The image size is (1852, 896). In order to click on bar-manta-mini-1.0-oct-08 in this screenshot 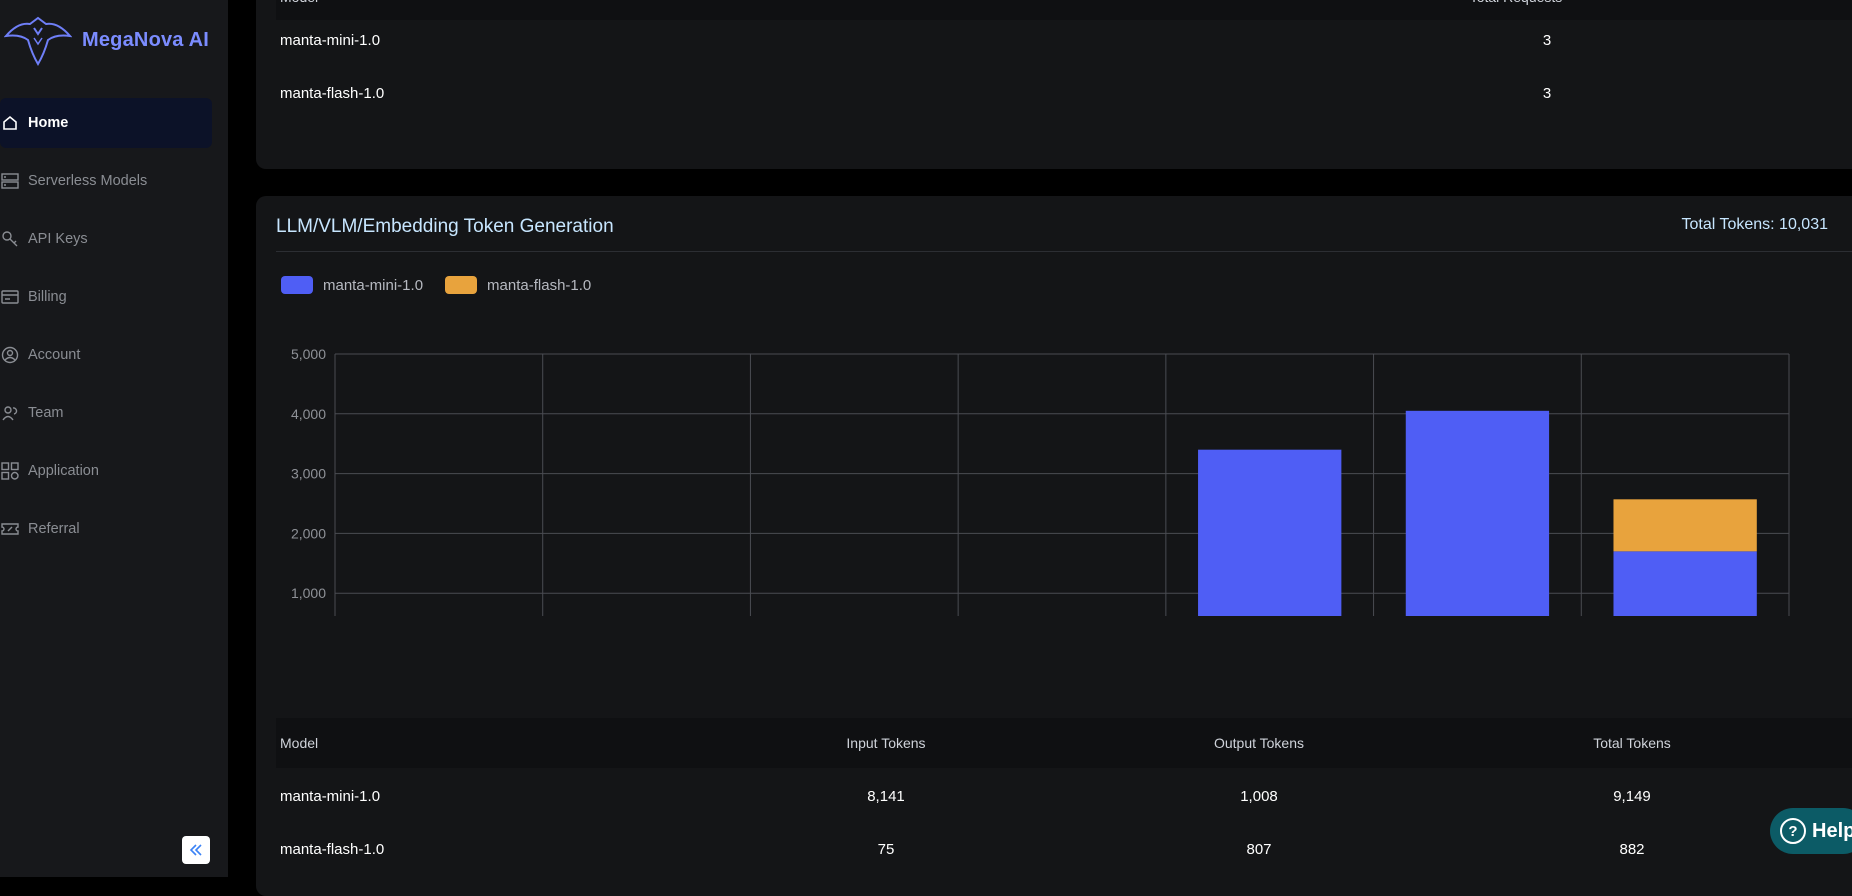, I will do `click(1685, 583)`.